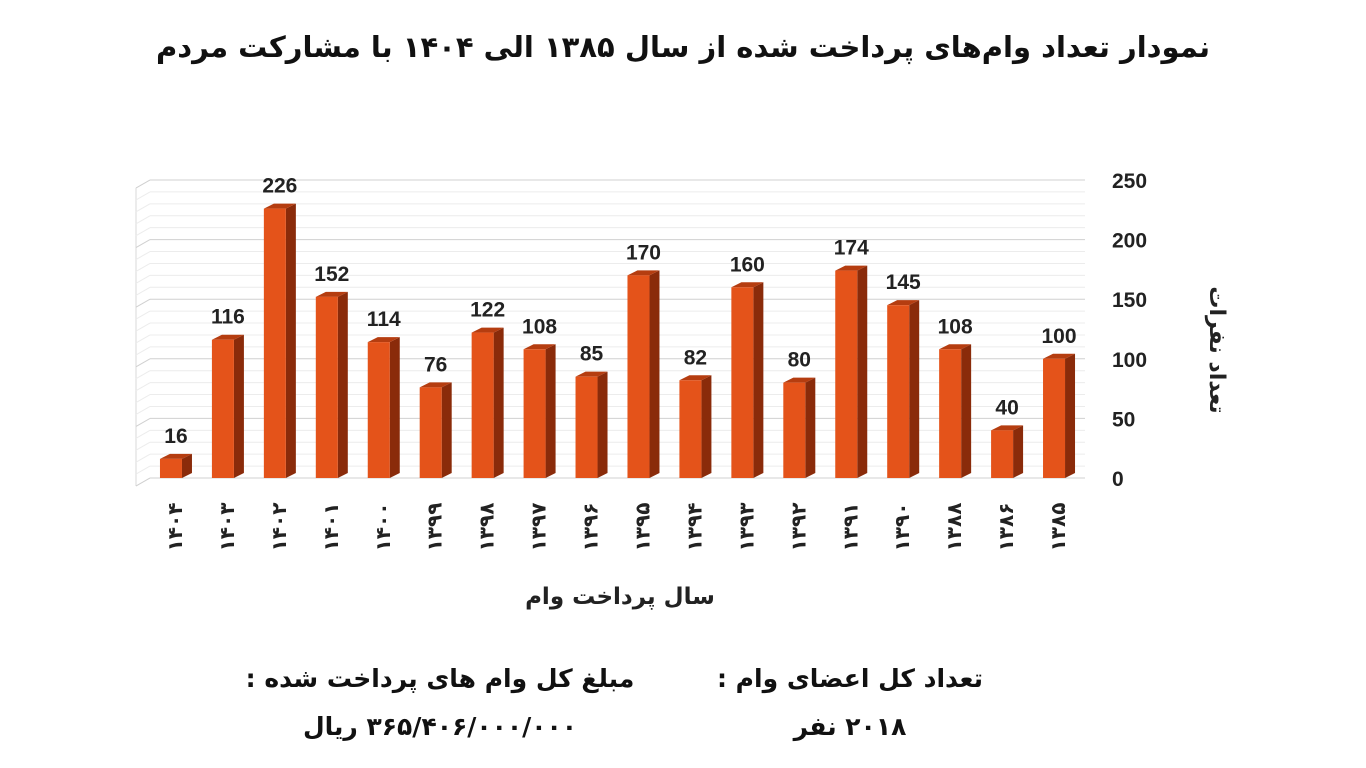  Describe the element at coordinates (1129, 241) in the screenshot. I see `y-tick-label: 200` at that location.